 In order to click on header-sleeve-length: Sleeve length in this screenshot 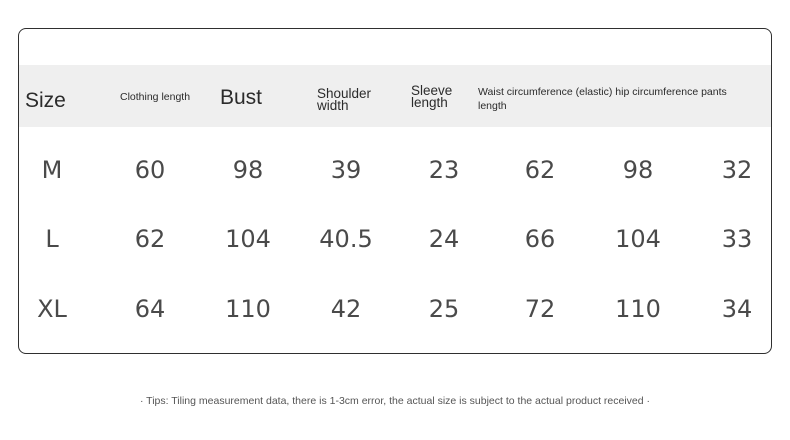, I will do `click(432, 96)`.